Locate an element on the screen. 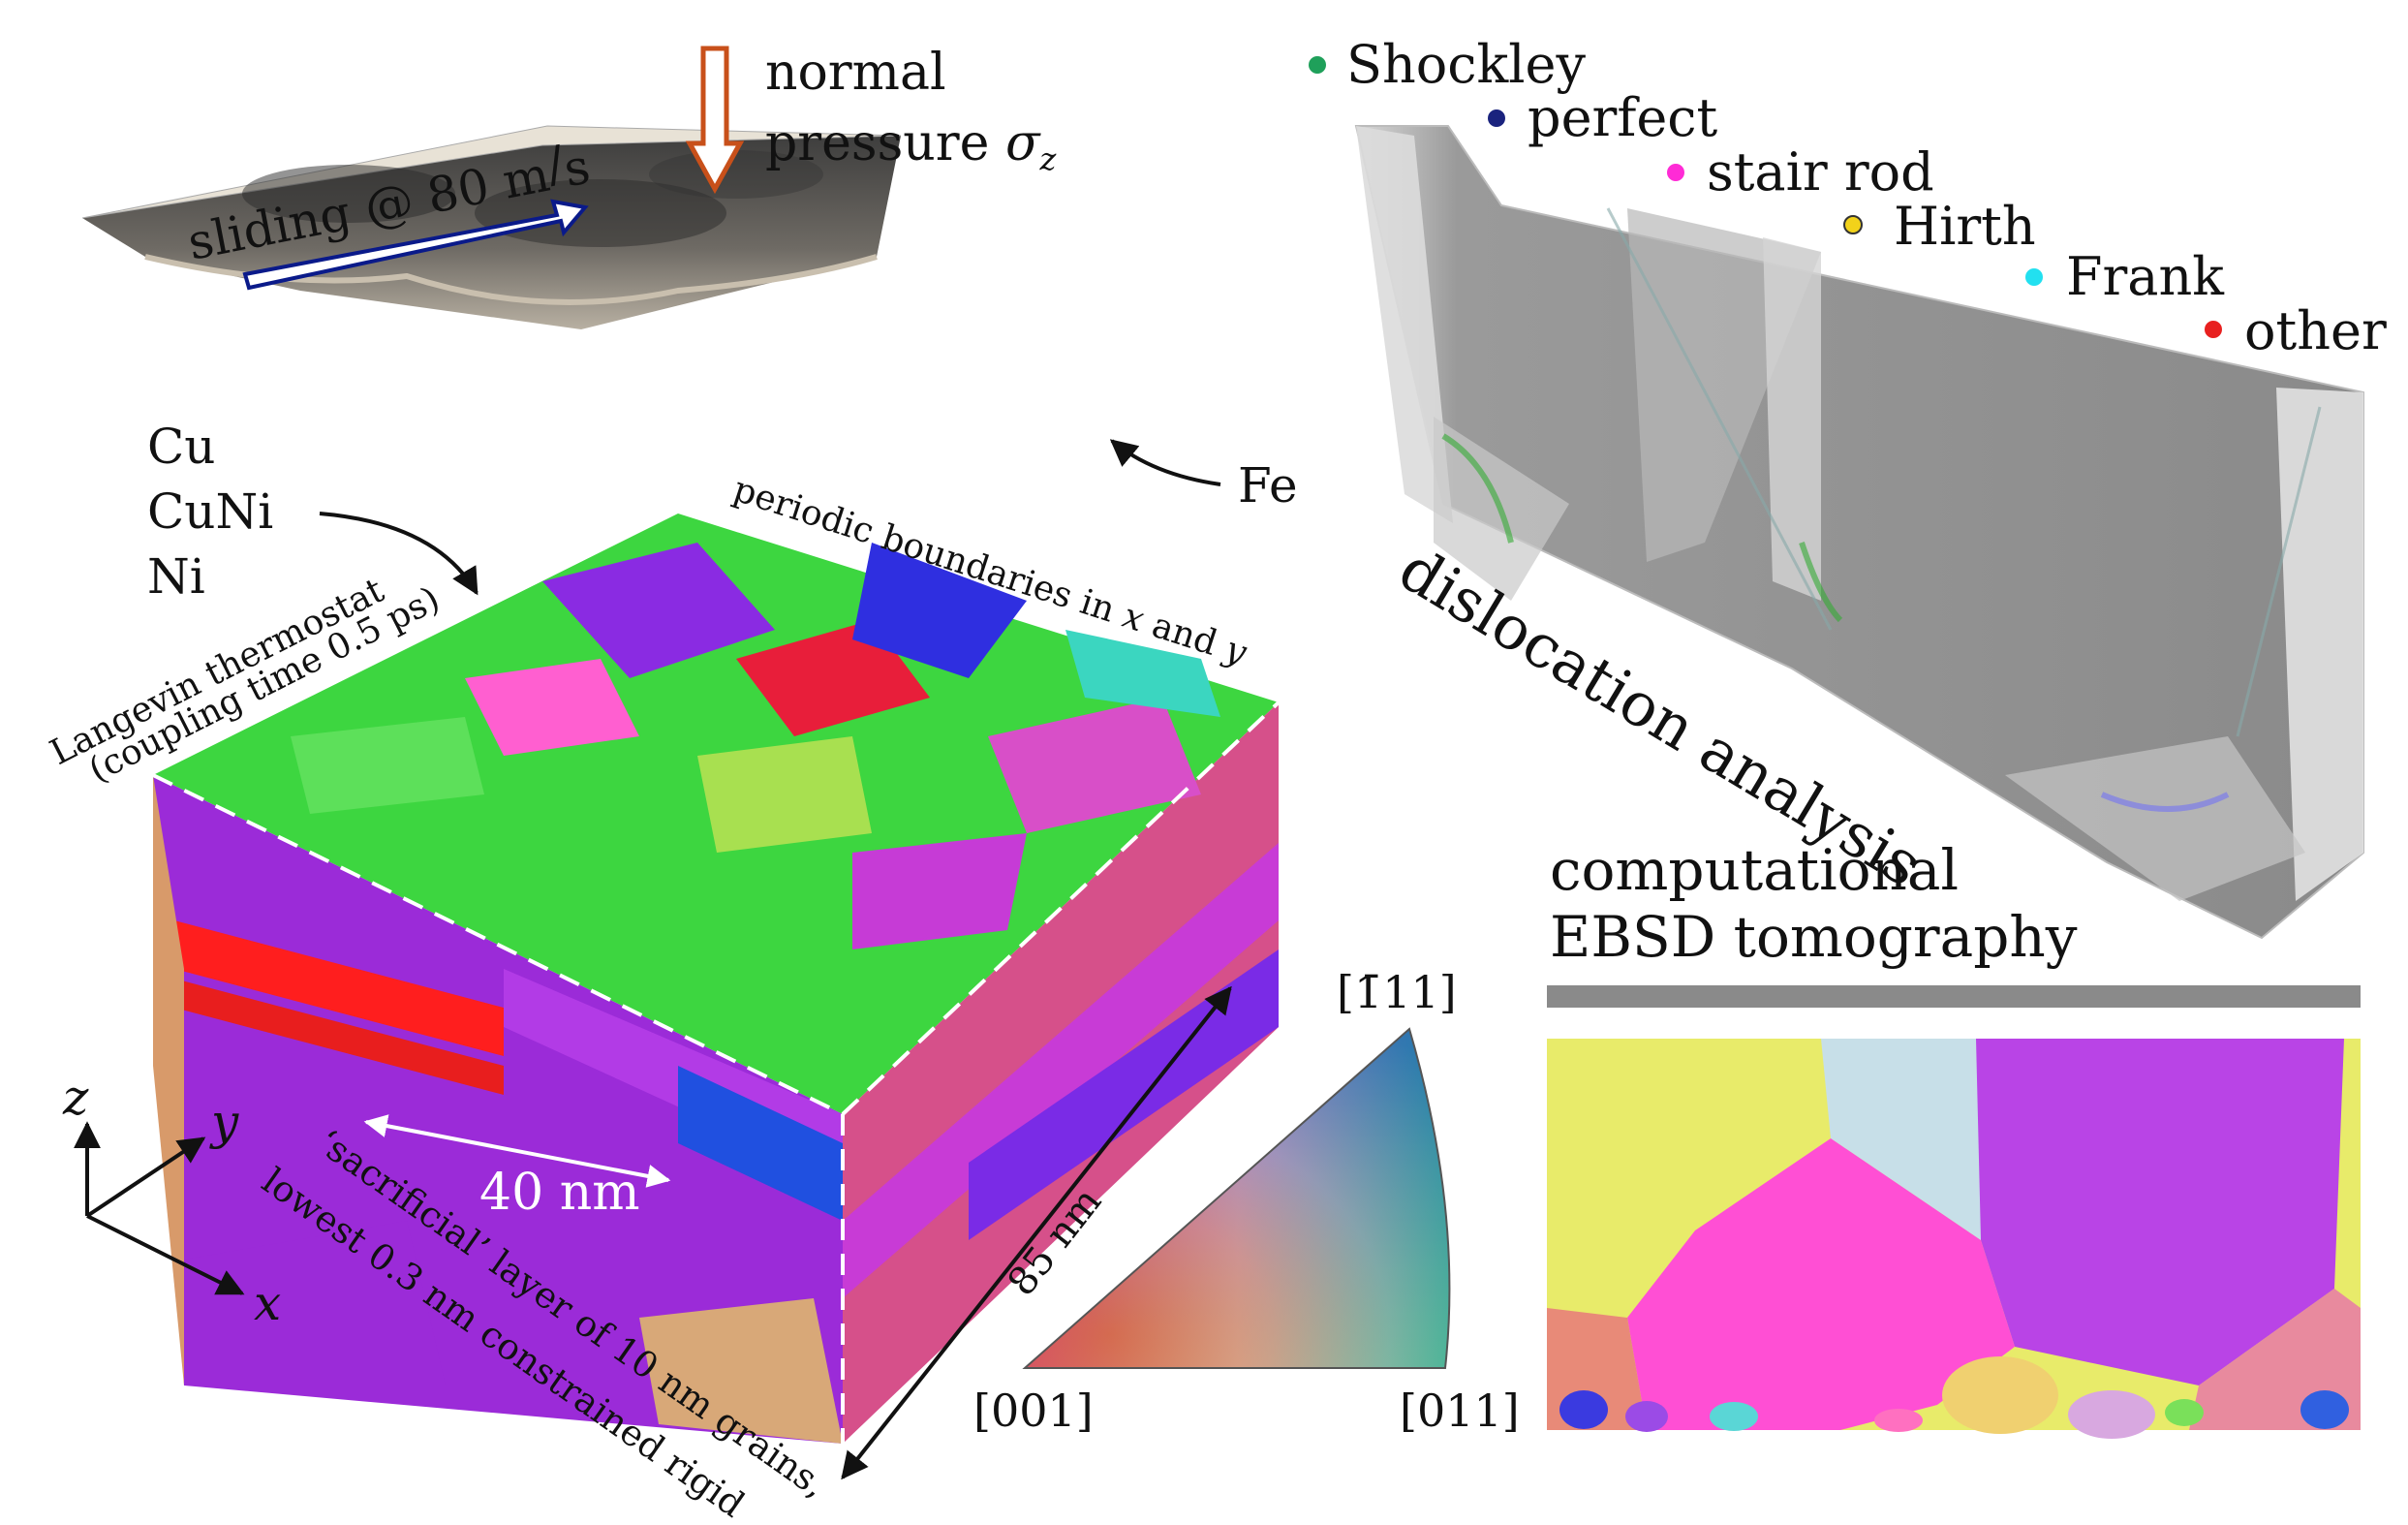  pressure-line1: normal is located at coordinates (855, 73).